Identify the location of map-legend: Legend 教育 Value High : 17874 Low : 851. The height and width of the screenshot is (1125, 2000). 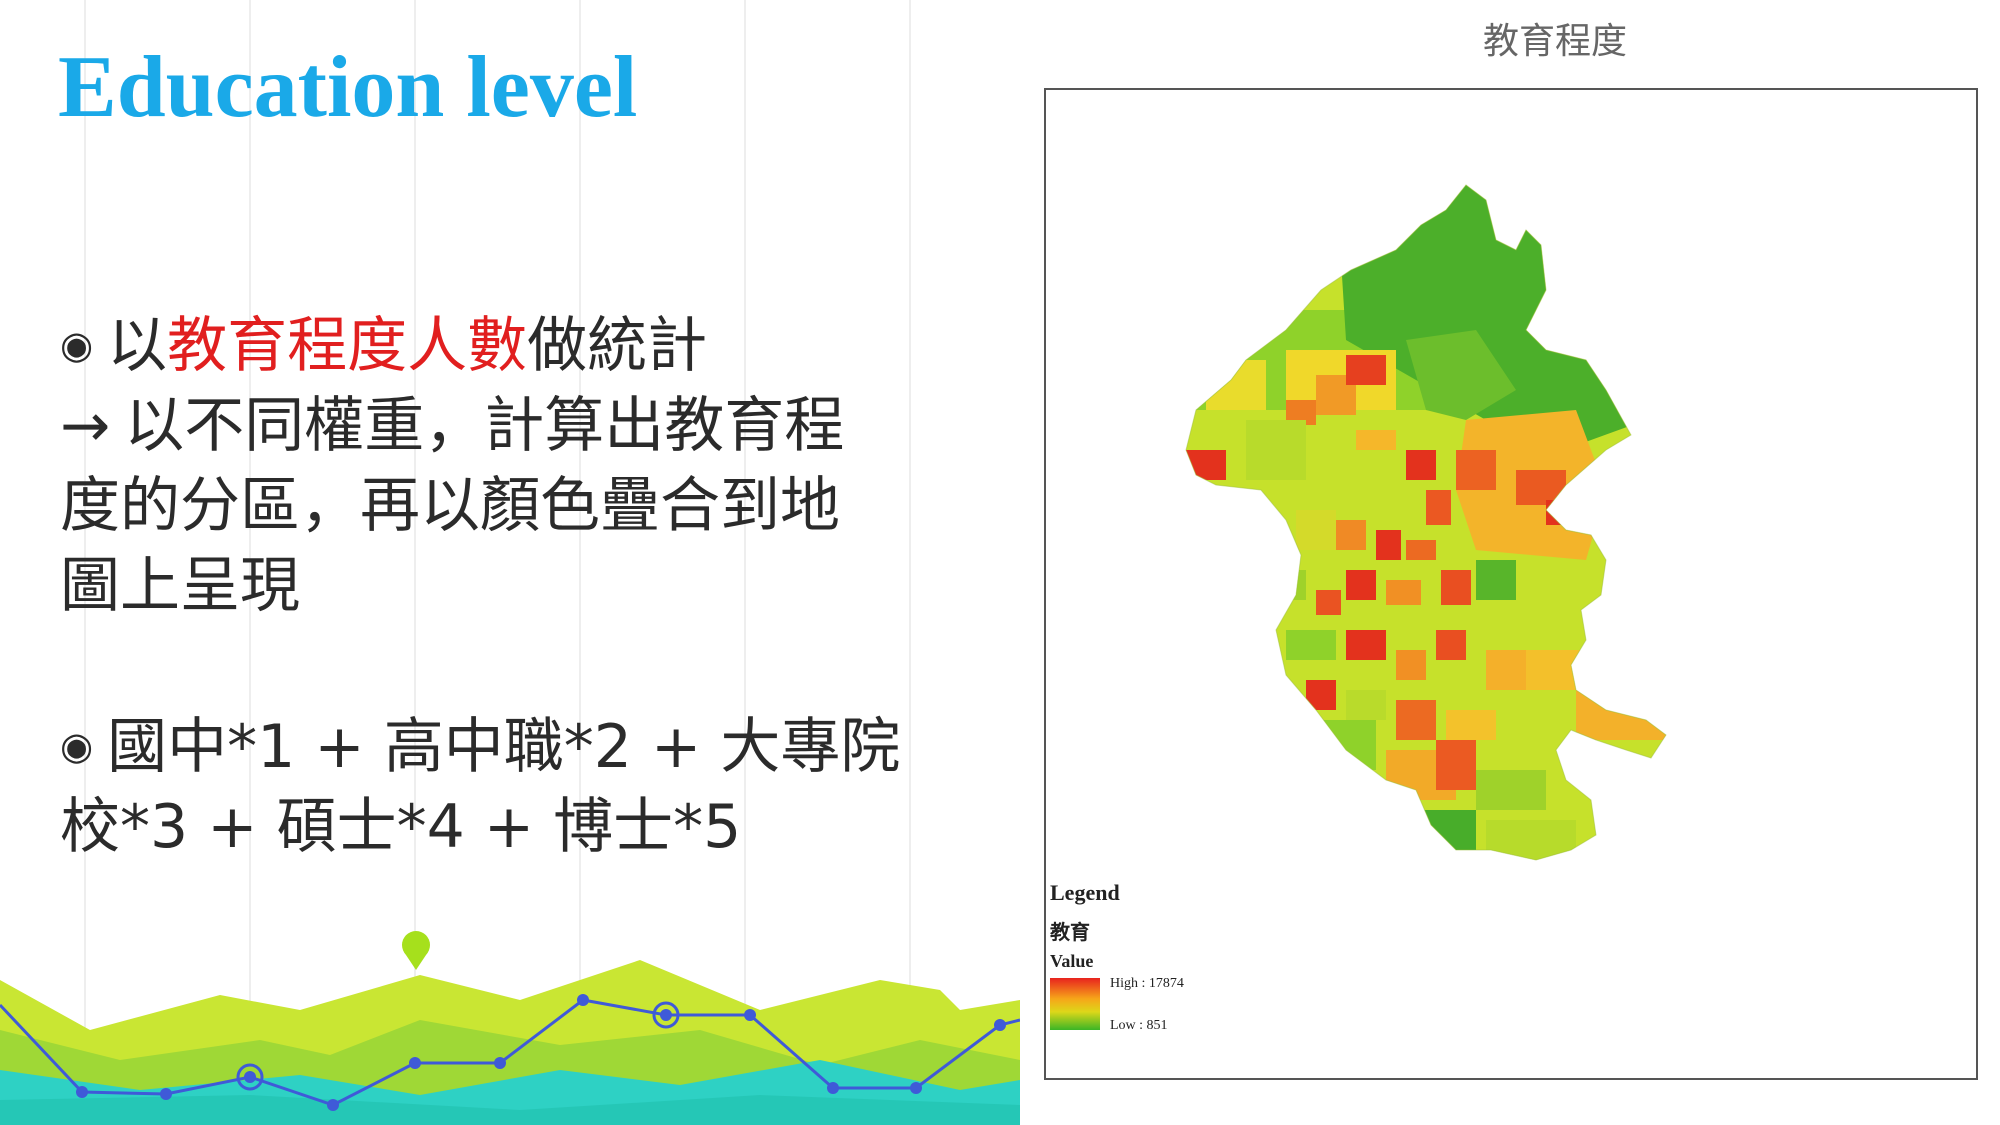
(1117, 959).